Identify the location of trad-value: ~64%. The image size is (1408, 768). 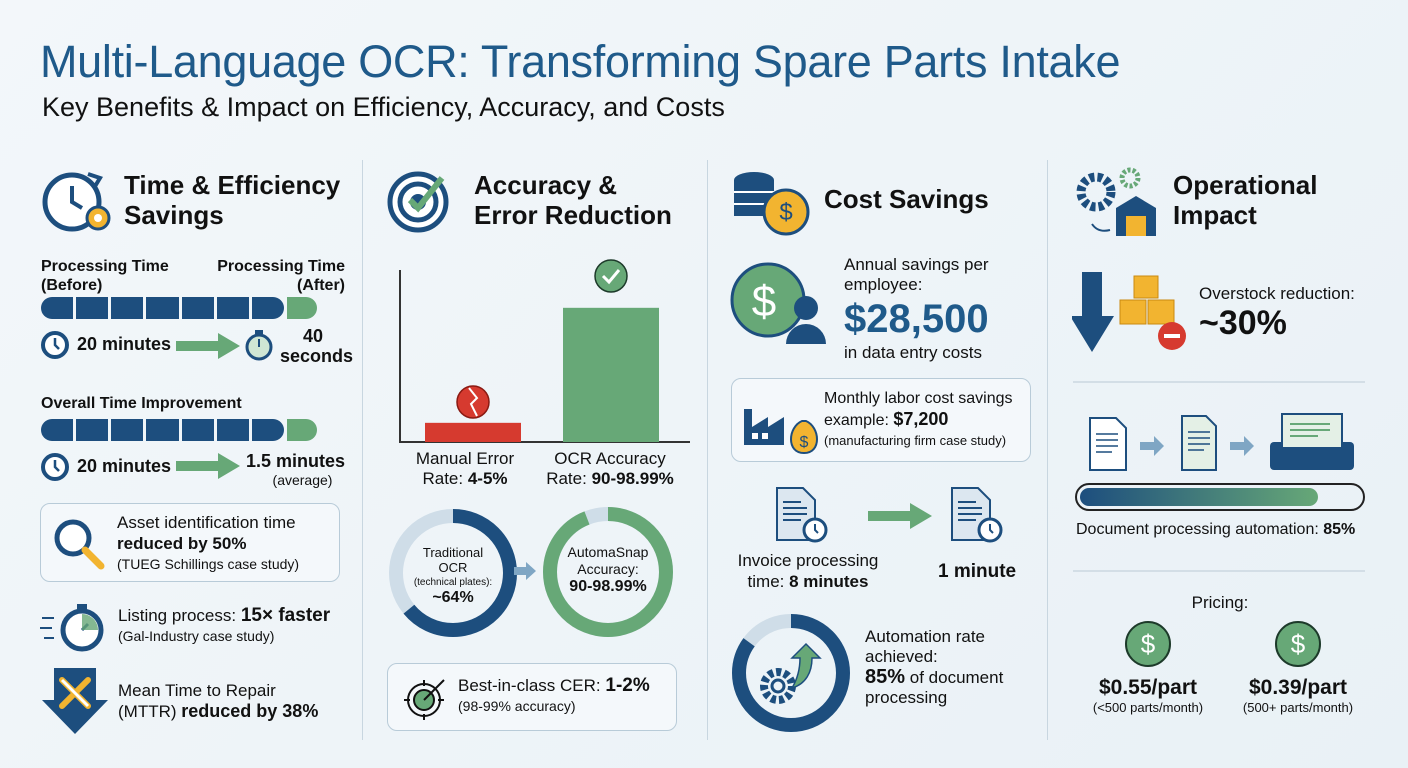
(453, 597).